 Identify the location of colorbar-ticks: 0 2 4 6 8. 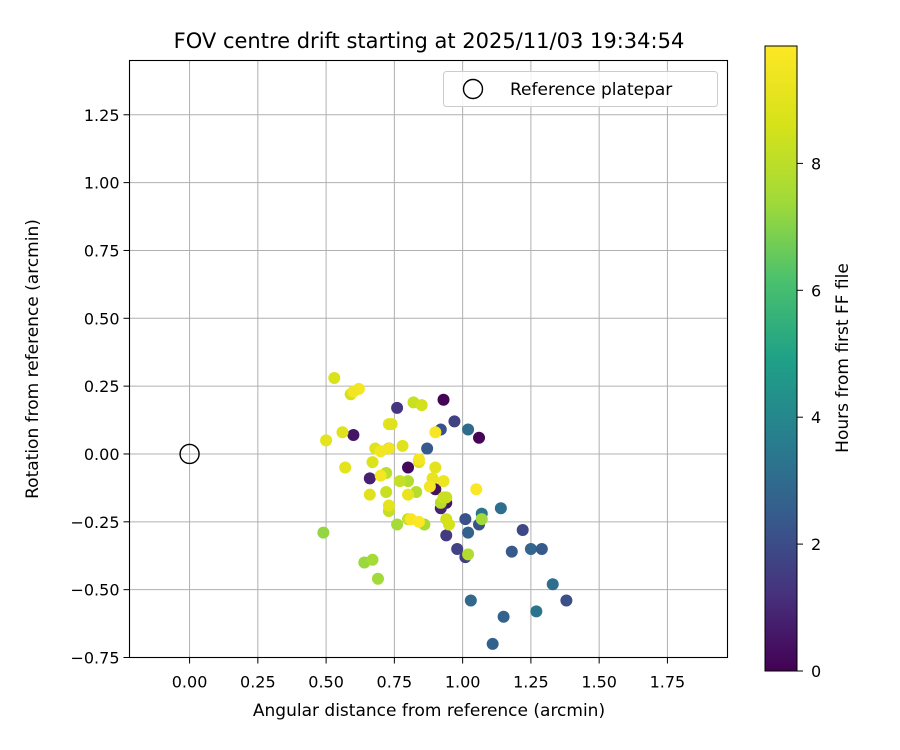
(809, 417).